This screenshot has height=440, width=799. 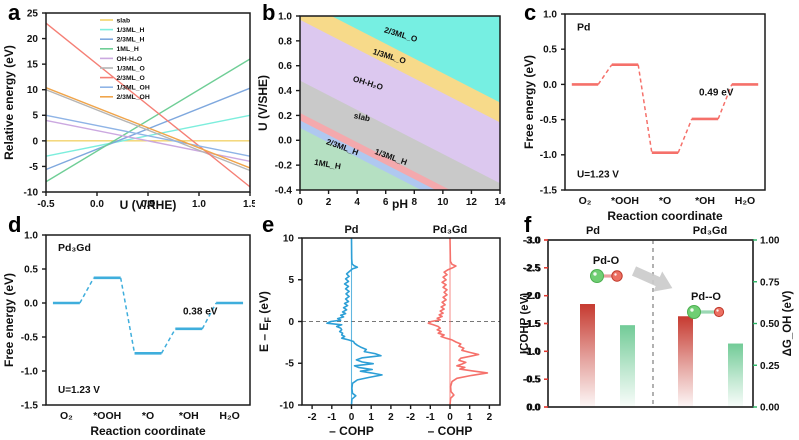 I want to click on svg-text: 0.4, so click(x=285, y=91).